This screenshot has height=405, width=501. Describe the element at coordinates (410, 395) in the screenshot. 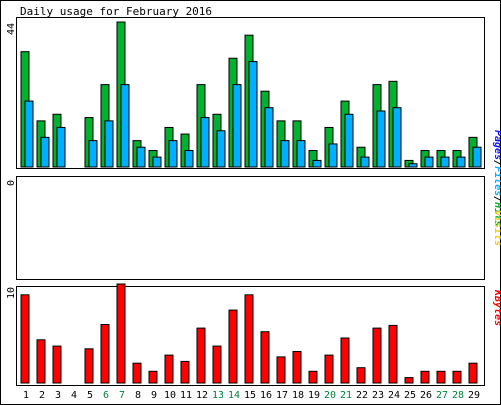

I see `day-label: 25` at that location.